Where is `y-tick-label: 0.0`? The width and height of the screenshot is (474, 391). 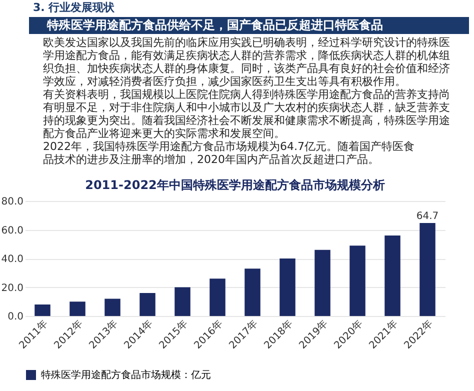
y-tick-label: 0.0 is located at coordinates (16, 317).